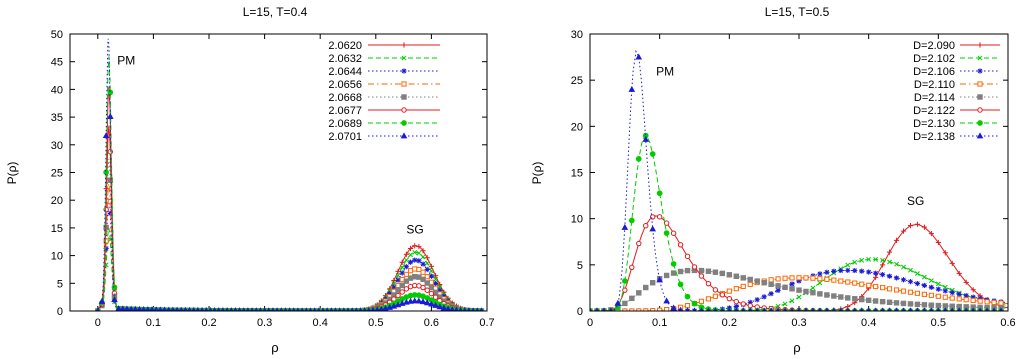 Image resolution: width=1019 pixels, height=359 pixels. Describe the element at coordinates (60, 284) in the screenshot. I see `y-tick-label: 5` at that location.